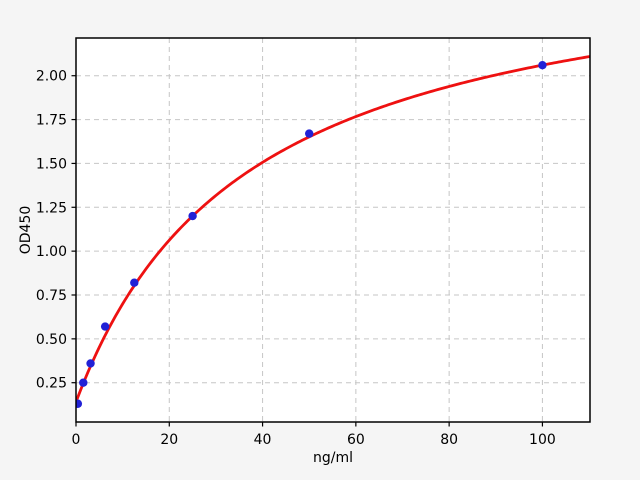 The image size is (640, 480). Describe the element at coordinates (51, 164) in the screenshot. I see `y-tick-label: 1.50` at that location.